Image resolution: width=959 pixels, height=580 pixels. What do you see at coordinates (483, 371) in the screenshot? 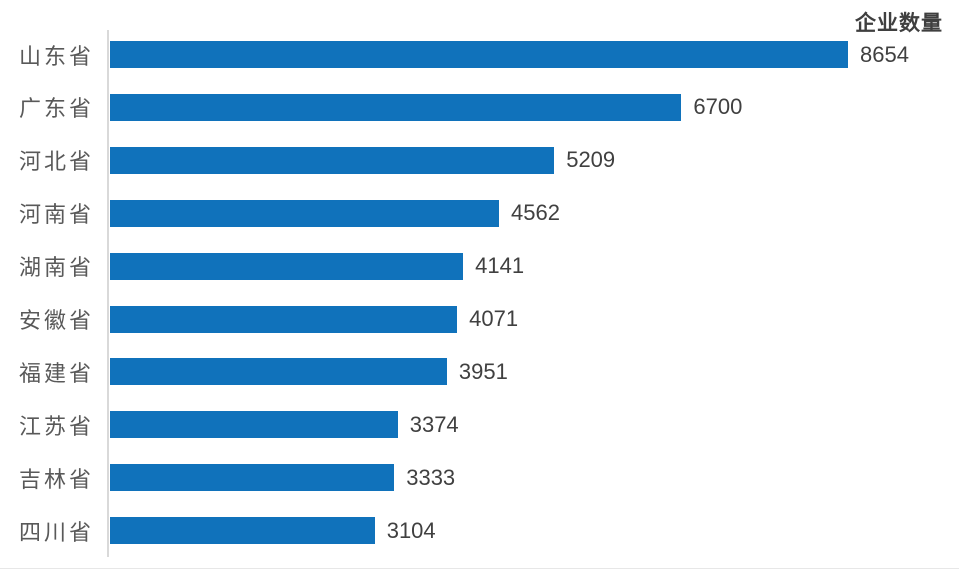
I see `value-label: 3951` at bounding box center [483, 371].